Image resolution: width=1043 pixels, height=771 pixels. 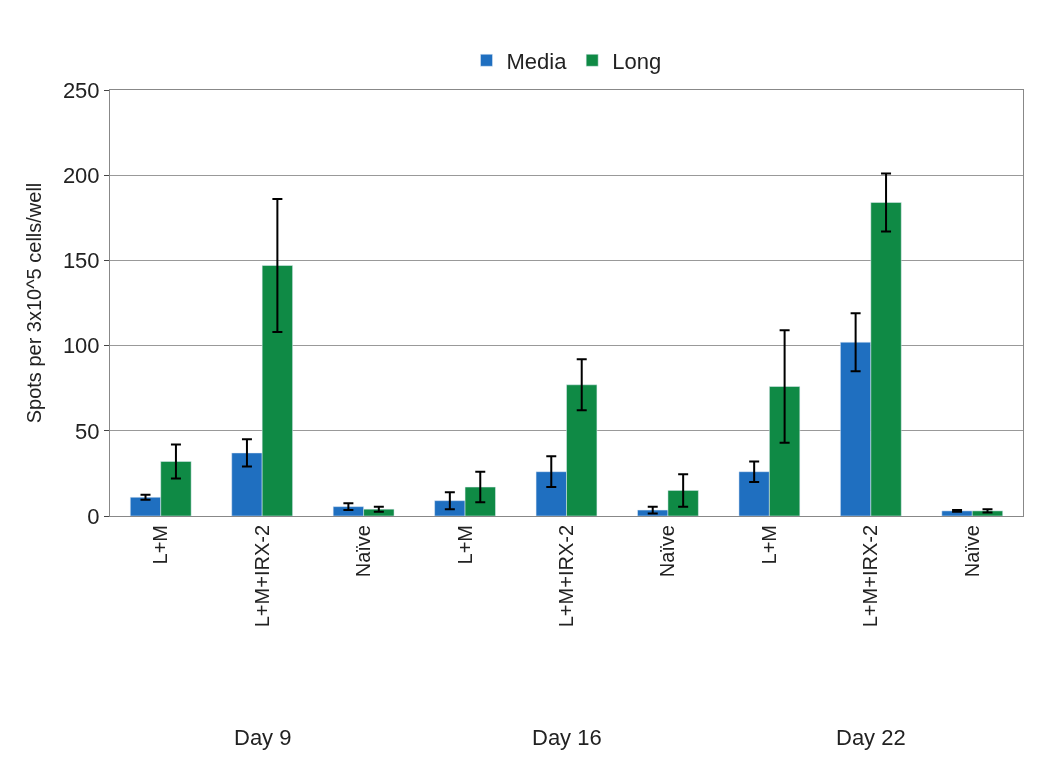 I want to click on legend-label: Media, so click(x=537, y=61).